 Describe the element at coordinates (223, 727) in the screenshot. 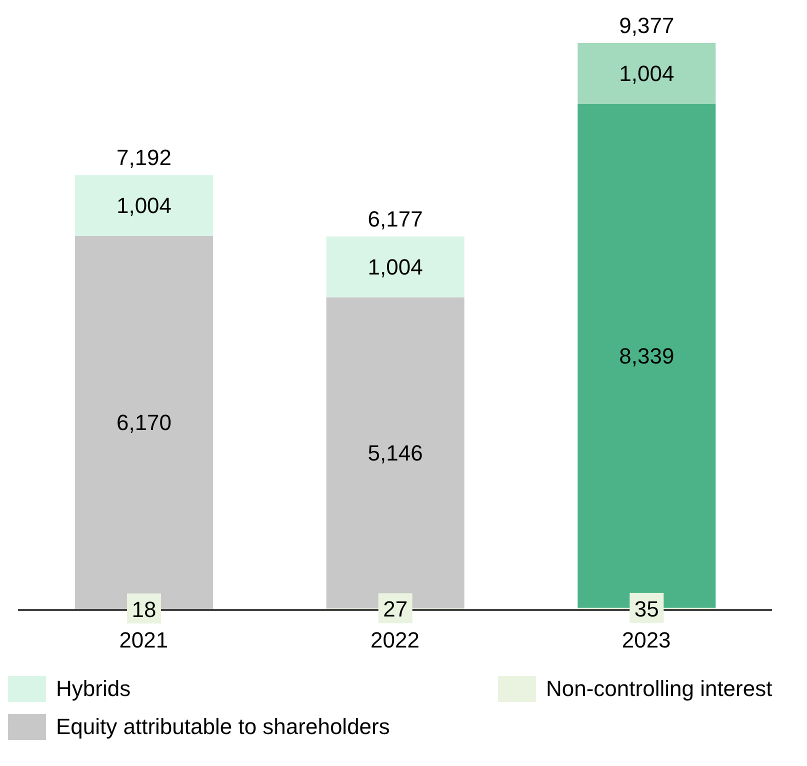

I see `legend-label: Equity attributable to shareholders` at that location.